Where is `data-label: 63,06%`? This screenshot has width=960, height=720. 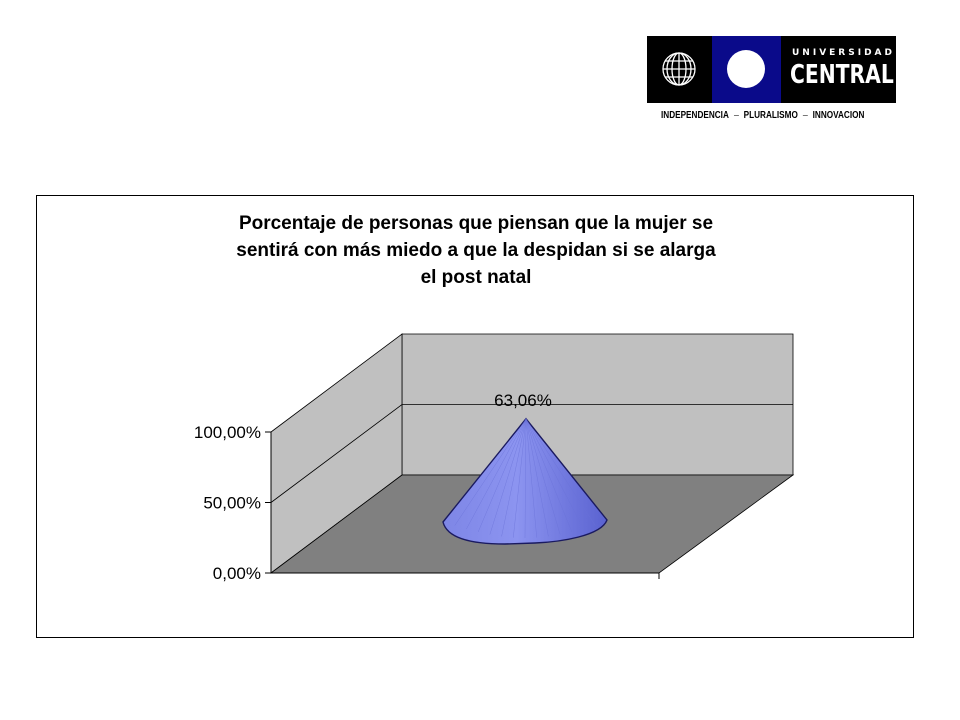
data-label: 63,06% is located at coordinates (523, 400).